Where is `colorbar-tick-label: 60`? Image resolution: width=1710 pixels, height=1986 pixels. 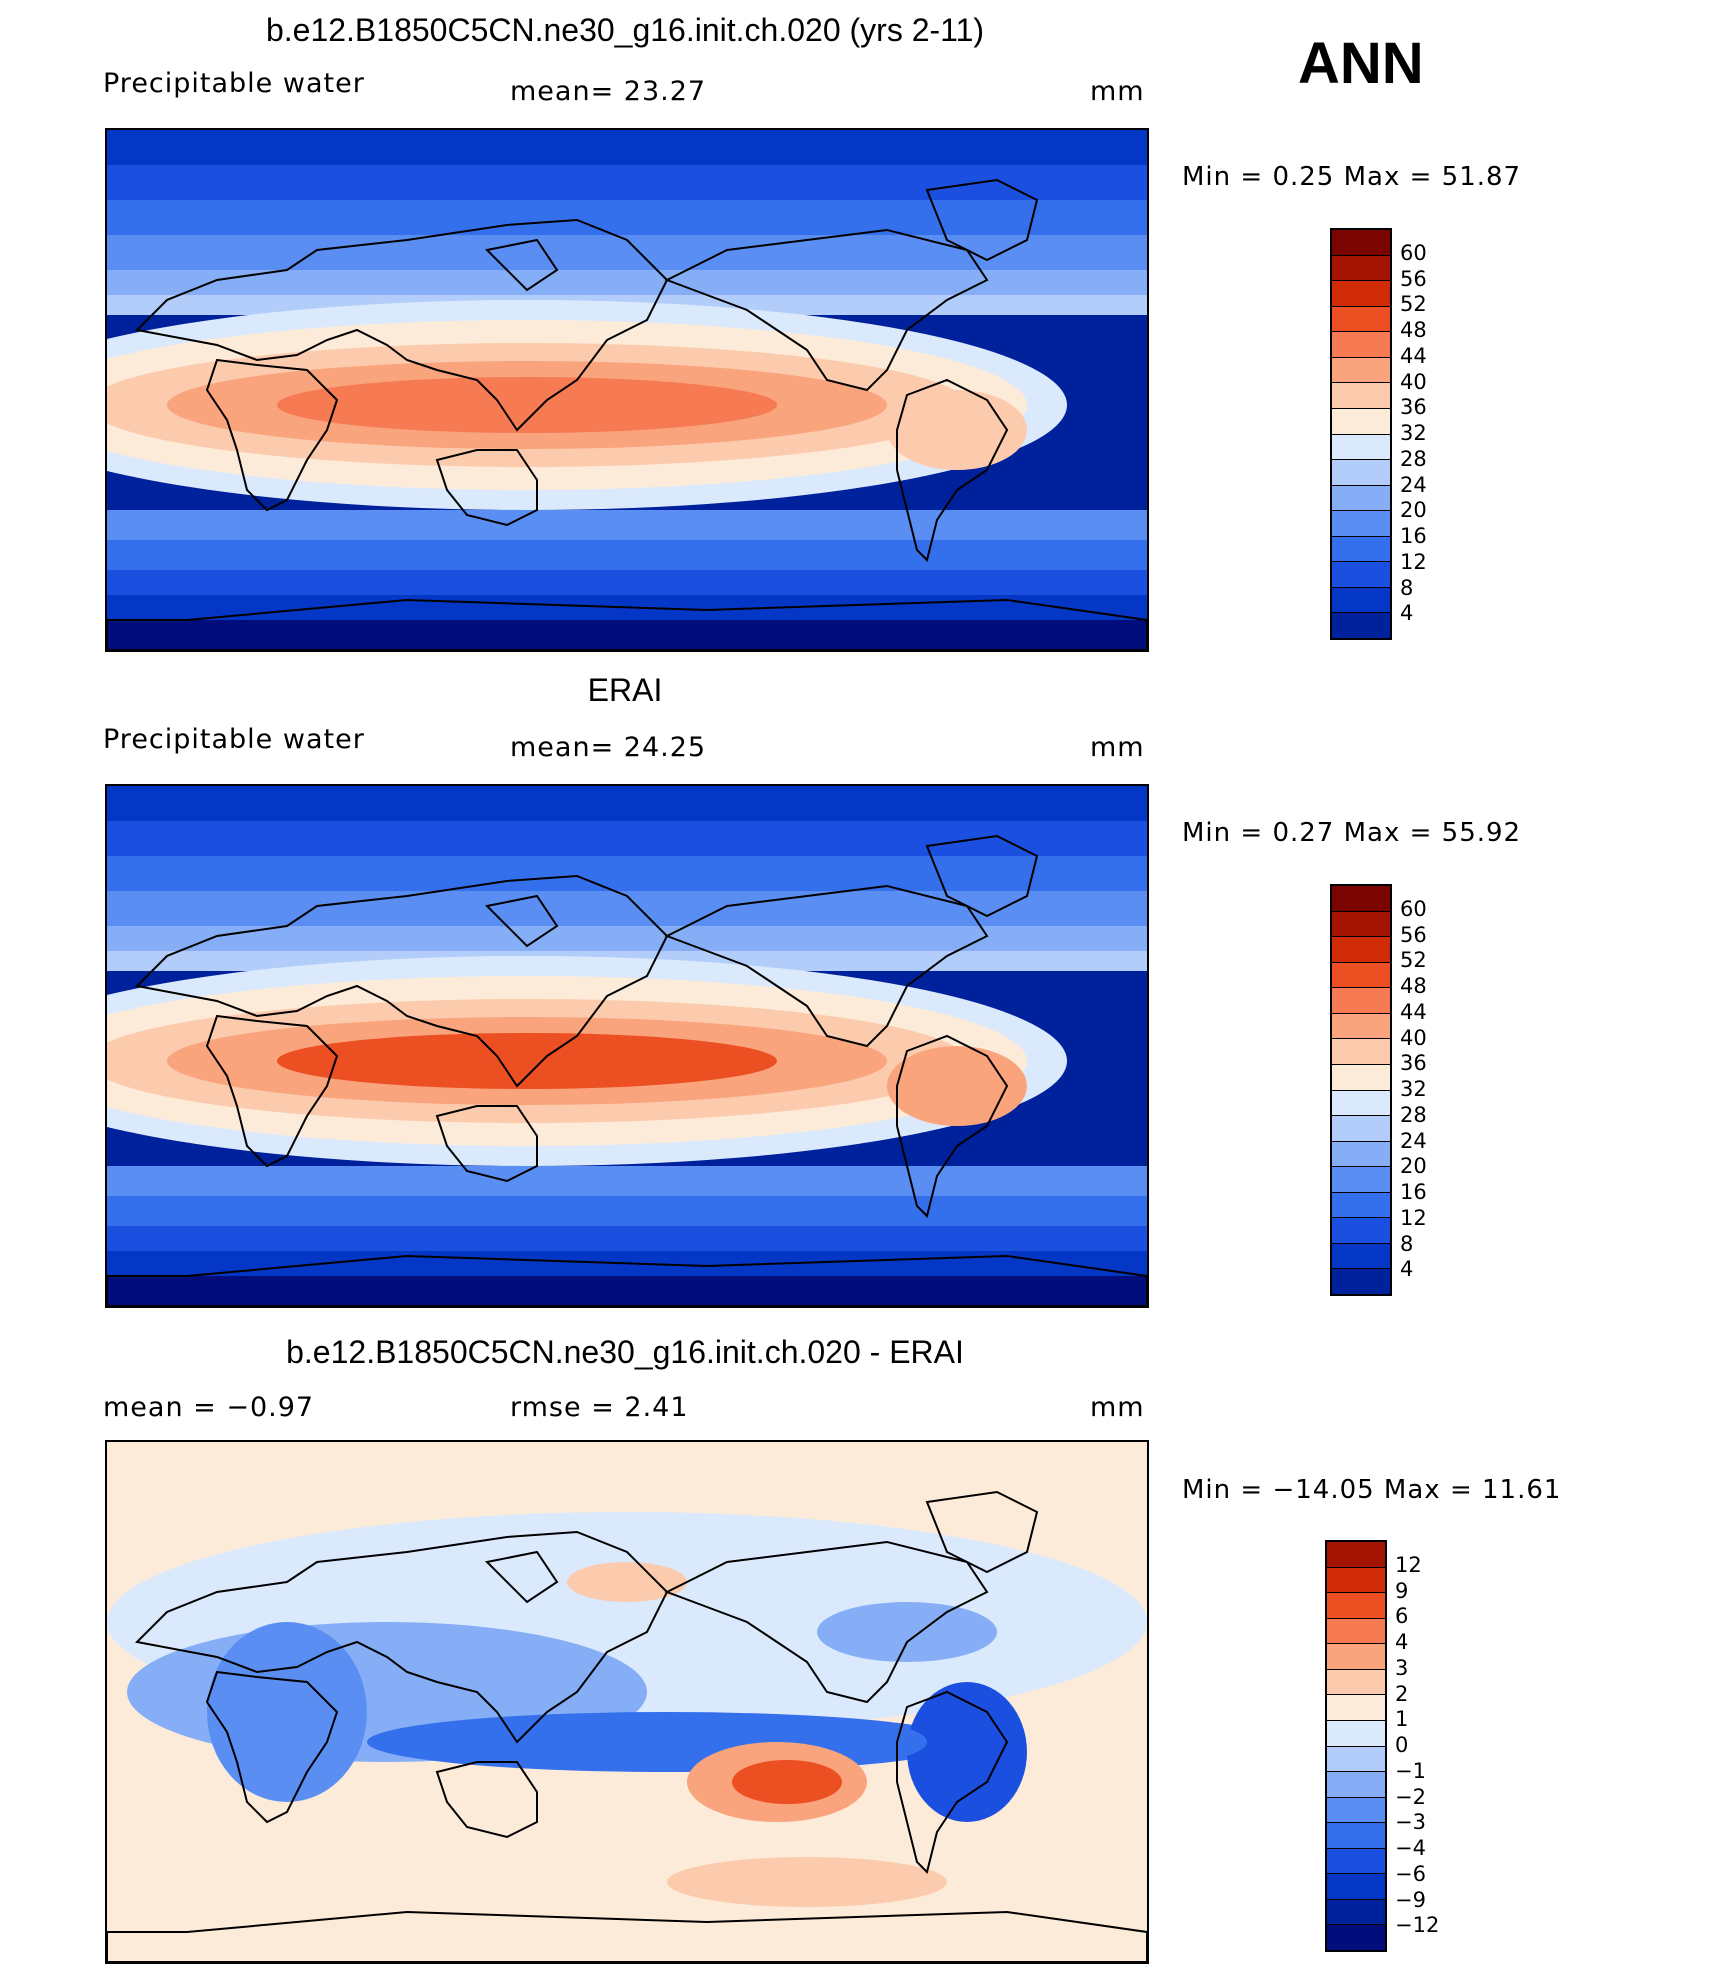 colorbar-tick-label: 60 is located at coordinates (1413, 252).